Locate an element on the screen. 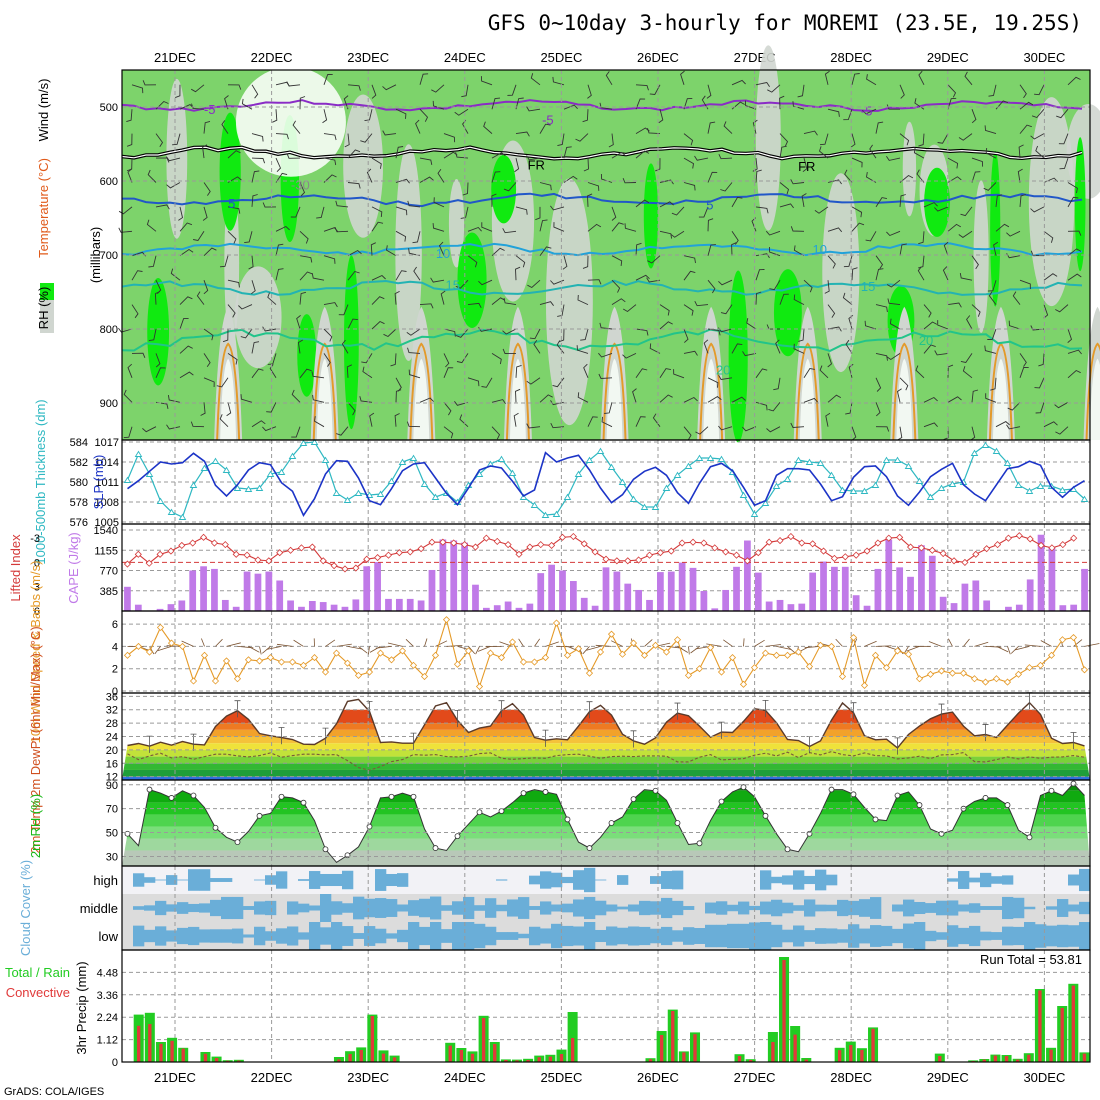  bottom-date-label: 21DEC is located at coordinates (175, 1077).